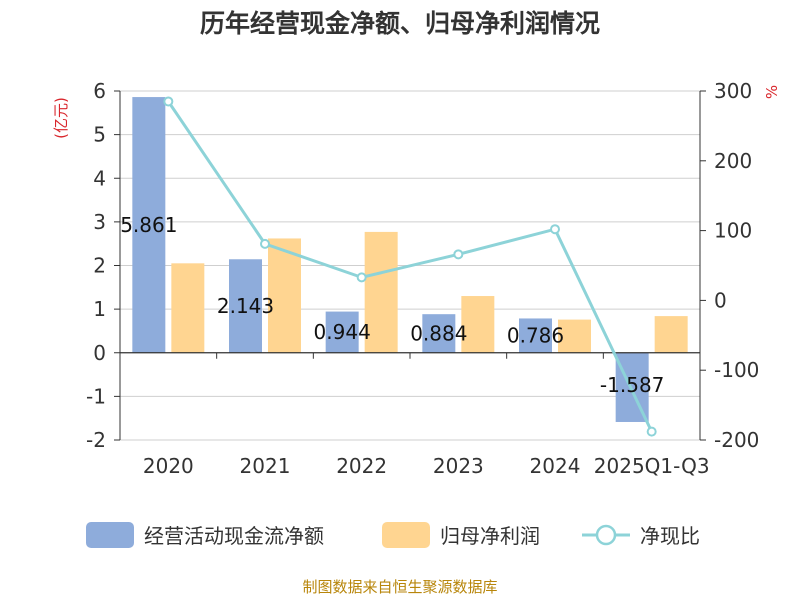 This screenshot has width=800, height=600. What do you see at coordinates (720, 300) in the screenshot?
I see `right-tick-label: 0` at bounding box center [720, 300].